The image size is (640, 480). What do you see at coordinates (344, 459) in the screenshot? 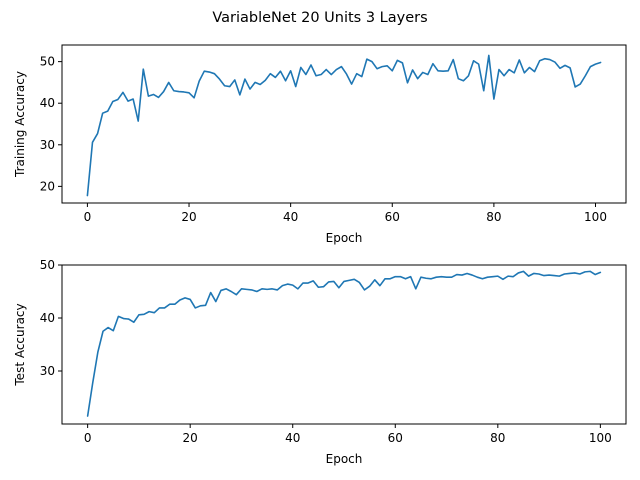
I see `test-x-axis-label: Epoch` at bounding box center [344, 459].